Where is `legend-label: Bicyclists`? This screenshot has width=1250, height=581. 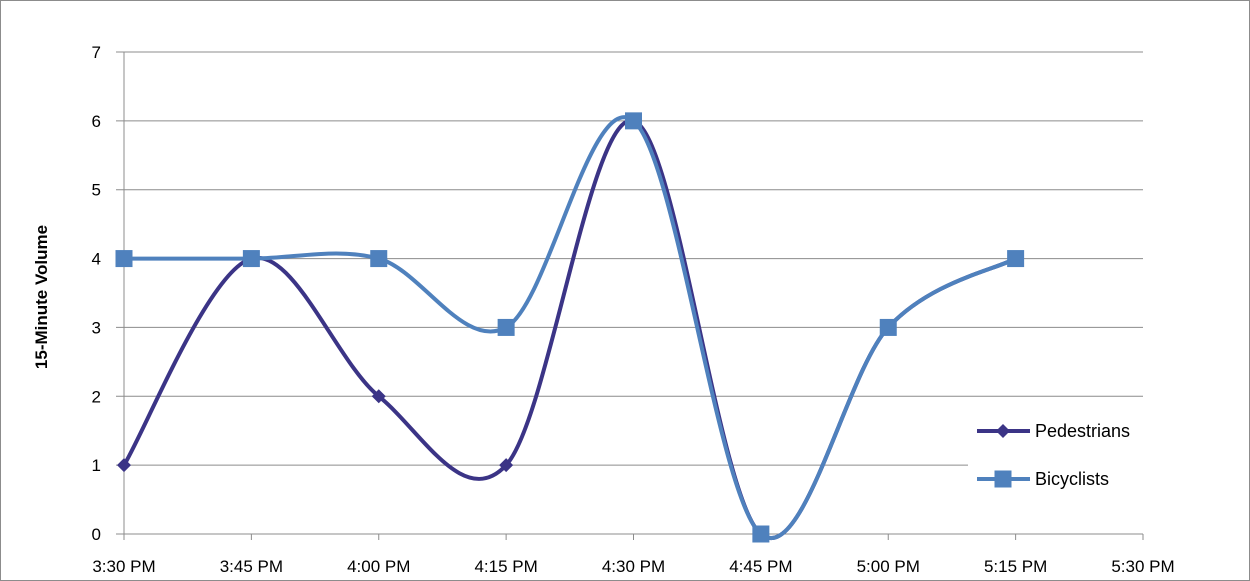
legend-label: Bicyclists is located at coordinates (1072, 479).